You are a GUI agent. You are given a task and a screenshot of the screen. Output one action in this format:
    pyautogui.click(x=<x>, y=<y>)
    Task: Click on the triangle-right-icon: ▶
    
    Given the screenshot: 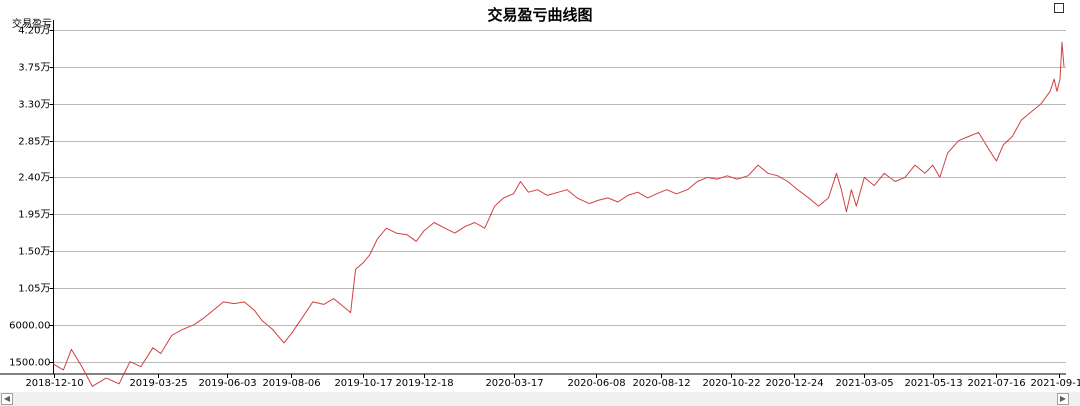 What is the action you would take?
    pyautogui.click(x=1063, y=399)
    